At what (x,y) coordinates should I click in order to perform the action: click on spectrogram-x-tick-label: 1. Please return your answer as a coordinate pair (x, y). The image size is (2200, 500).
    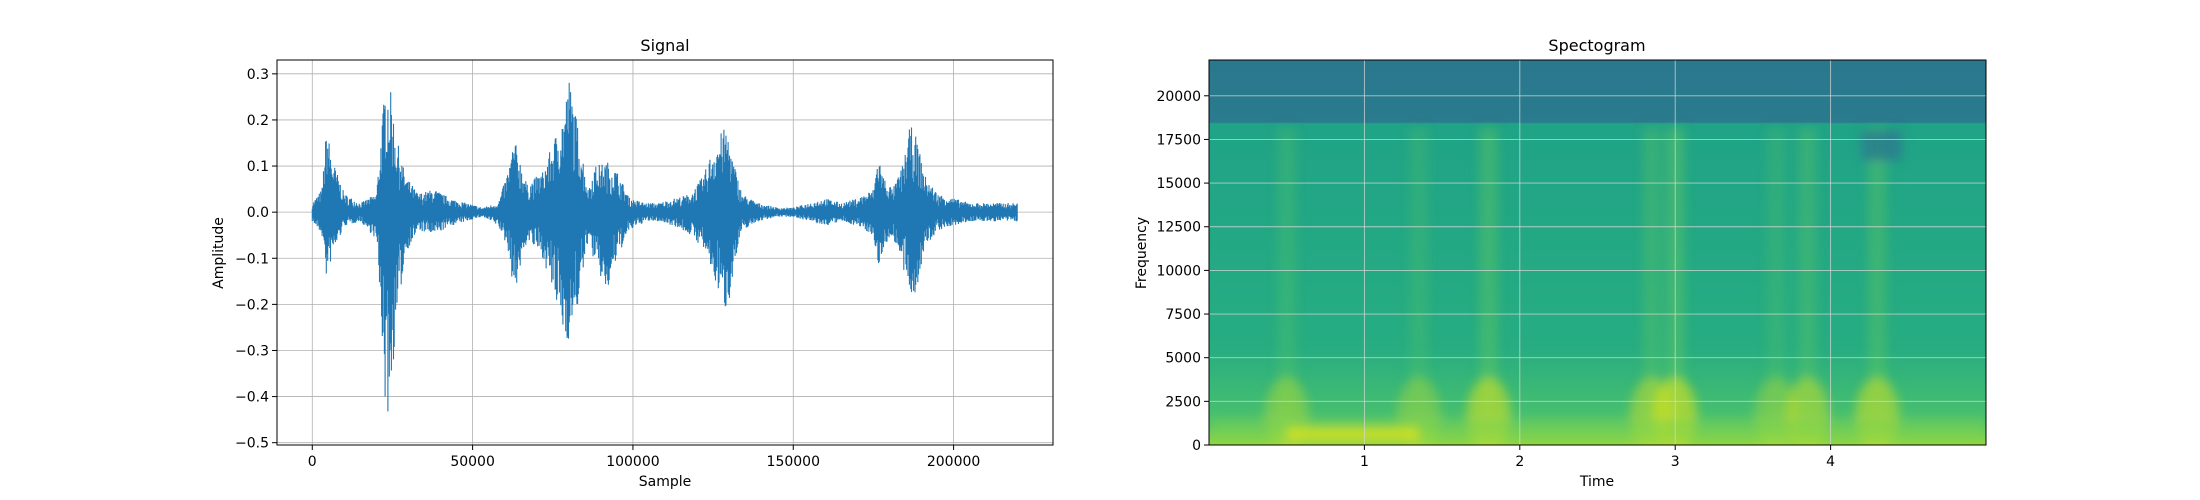
    Looking at the image, I should click on (1364, 462).